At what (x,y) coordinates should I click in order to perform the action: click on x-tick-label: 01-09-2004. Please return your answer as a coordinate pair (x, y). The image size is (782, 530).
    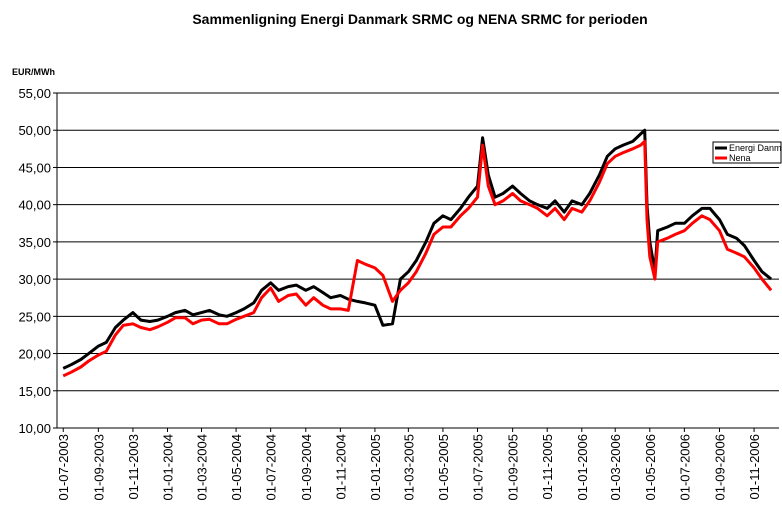
    Looking at the image, I should click on (306, 467).